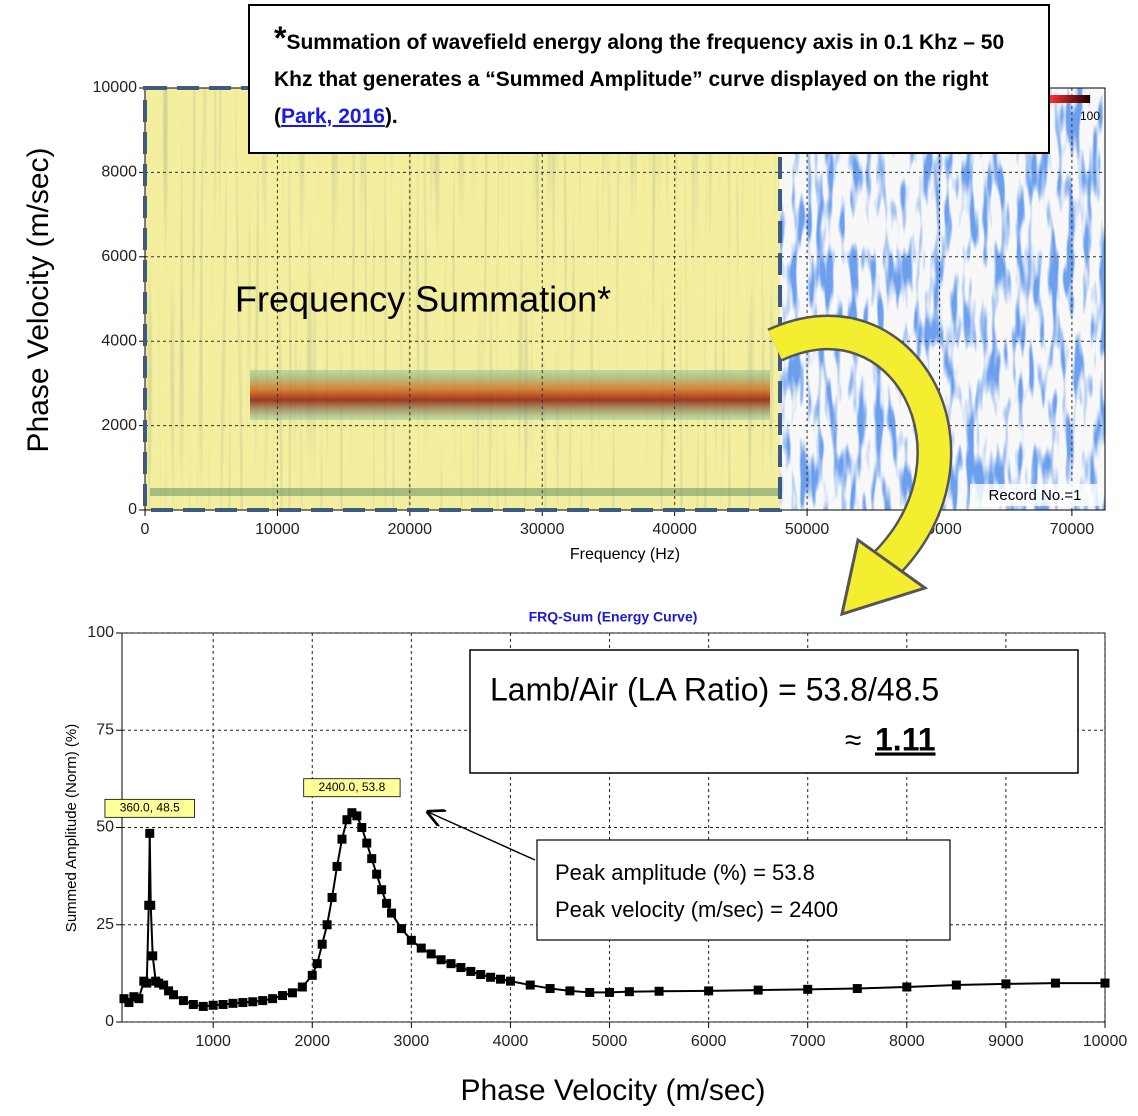 The width and height of the screenshot is (1138, 1116). Describe the element at coordinates (410, 529) in the screenshot. I see `x-tick-label: 20000` at that location.